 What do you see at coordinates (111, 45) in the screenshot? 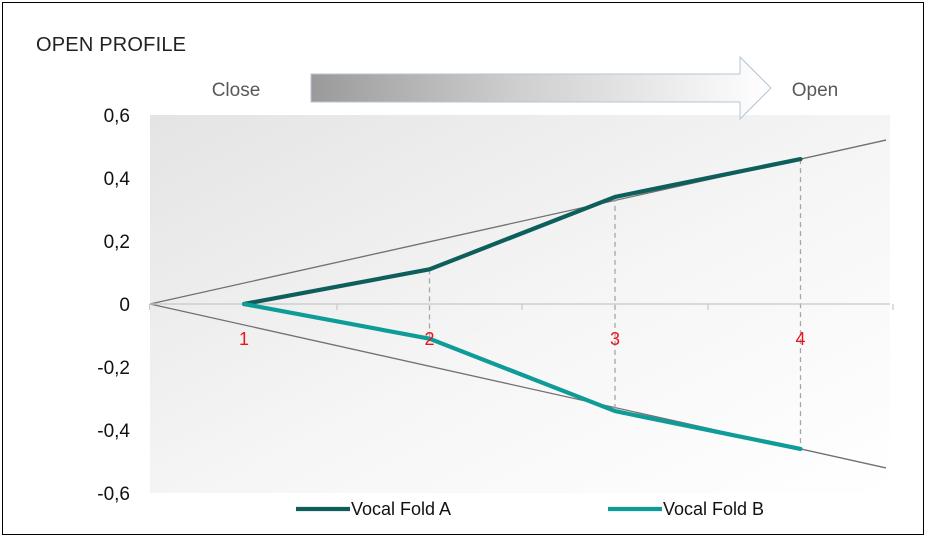
I see `chart-title: OPEN PROFILE` at bounding box center [111, 45].